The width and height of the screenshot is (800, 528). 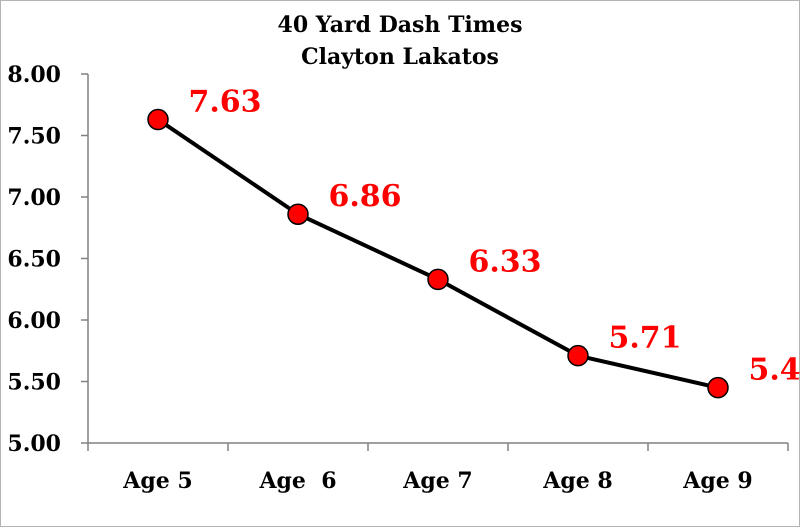 I want to click on y-tick-label: 6.00, so click(x=34, y=321).